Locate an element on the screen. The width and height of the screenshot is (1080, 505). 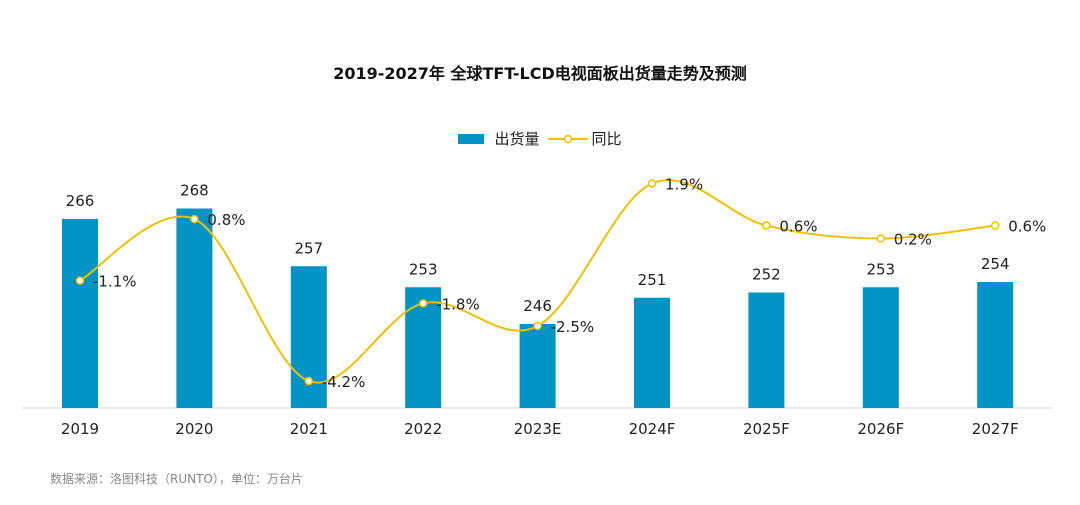
bar-data-label: 246 is located at coordinates (537, 306).